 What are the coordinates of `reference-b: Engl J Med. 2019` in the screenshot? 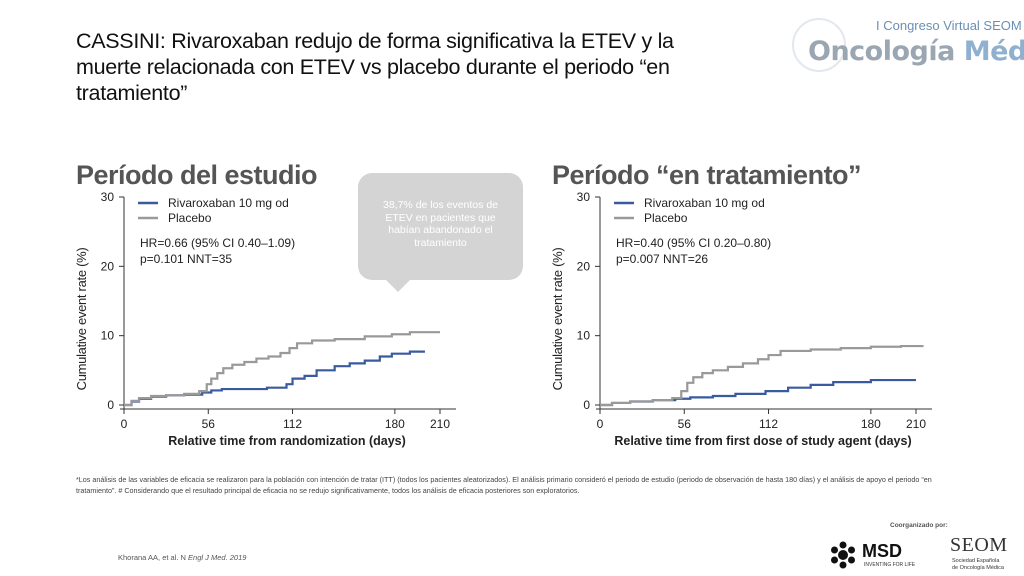 It's located at (217, 557).